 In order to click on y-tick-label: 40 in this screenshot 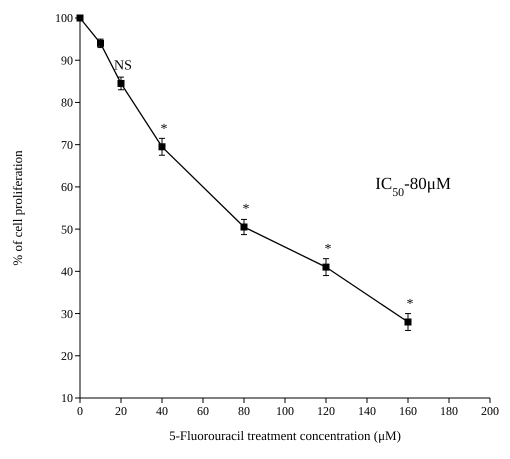, I will do `click(67, 271)`.